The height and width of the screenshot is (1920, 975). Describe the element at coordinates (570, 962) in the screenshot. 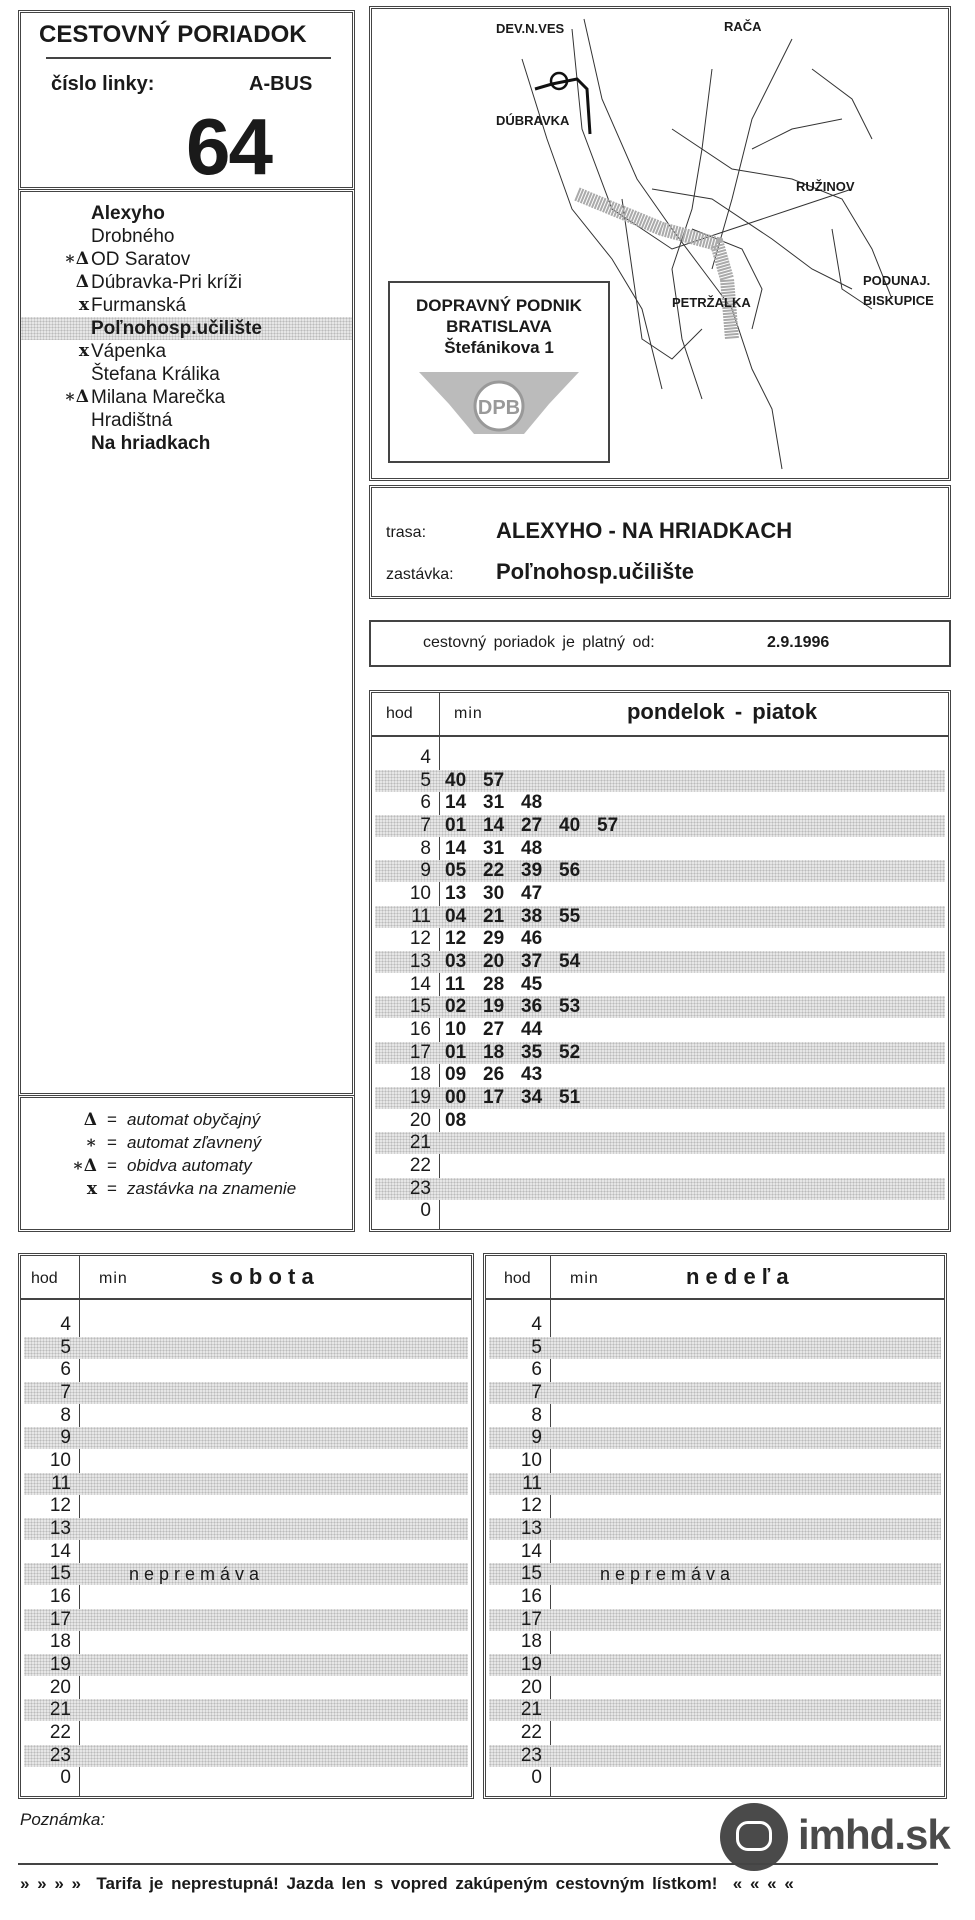

I see `minute-value: 54` at that location.